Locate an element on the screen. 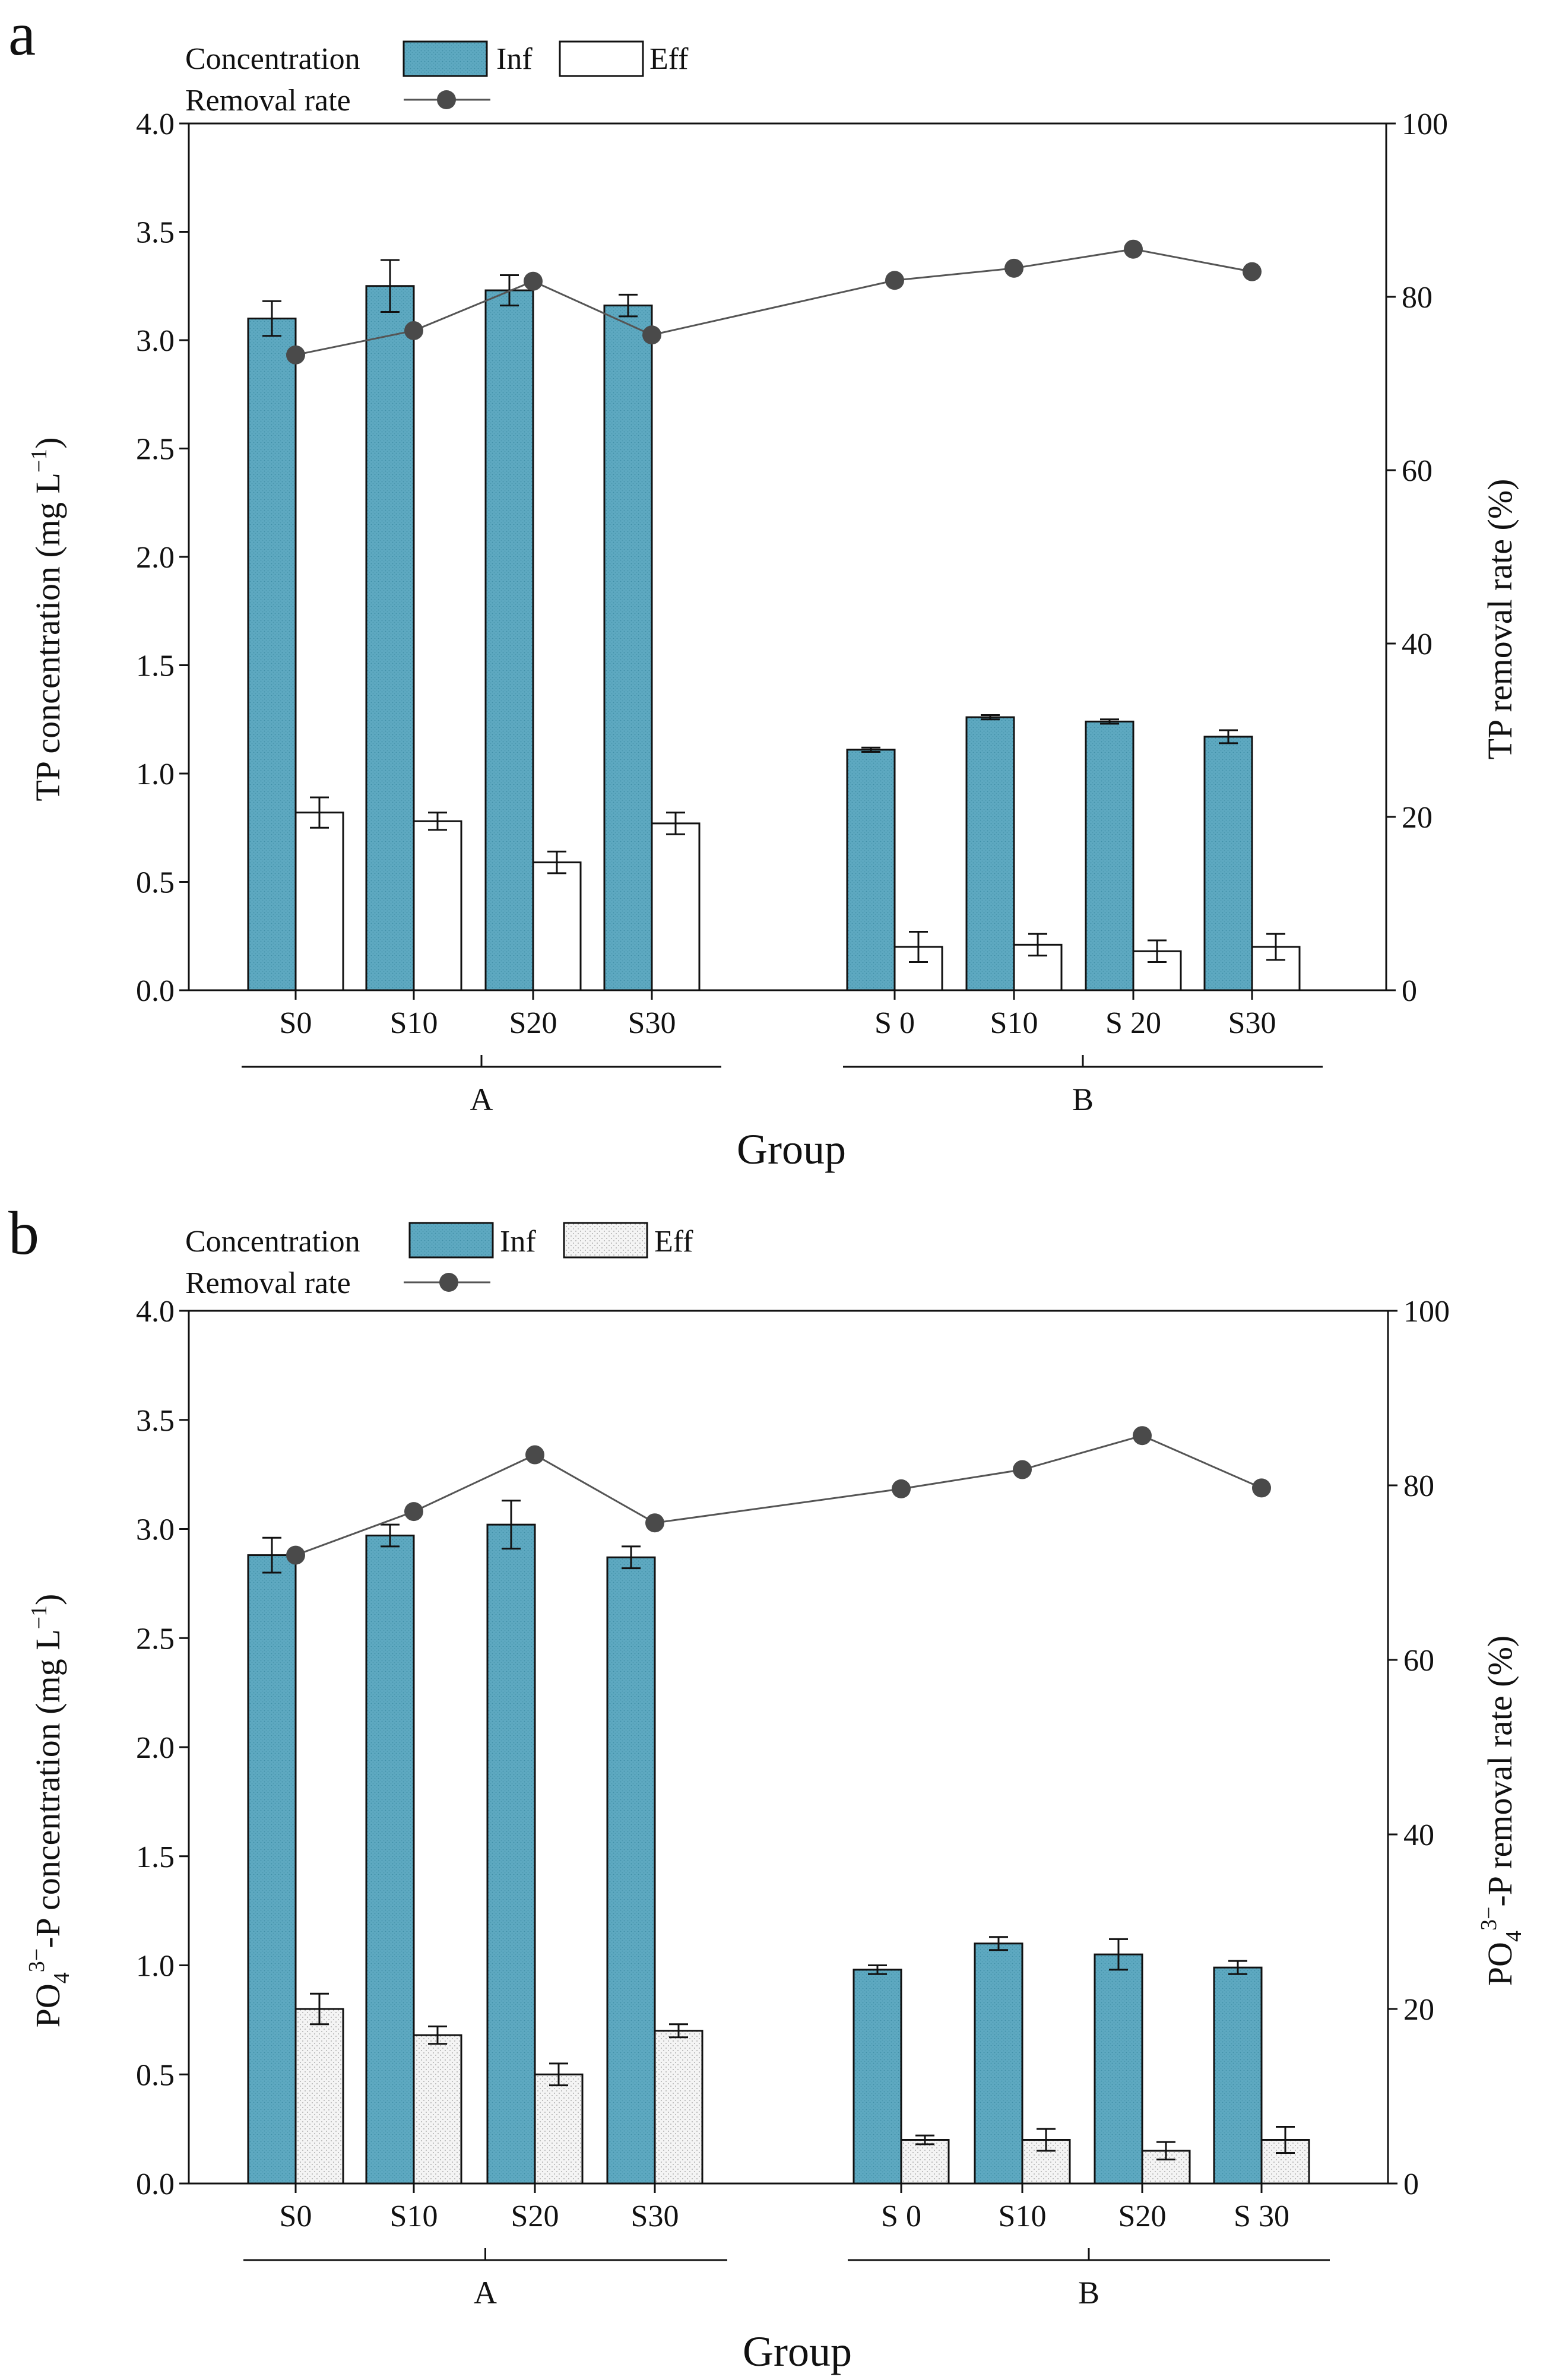 The height and width of the screenshot is (2380, 1556). y2-axis-title-b: PO43−-P removal rate (%) is located at coordinates (1501, 1811).